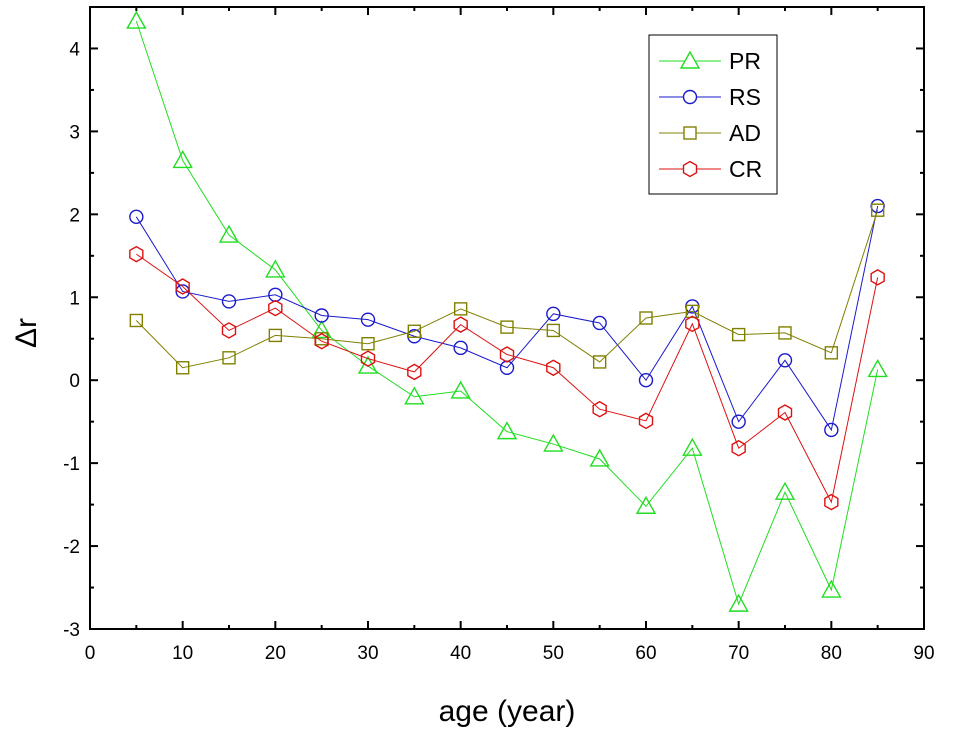  I want to click on x-tick-label: 0, so click(90, 653).